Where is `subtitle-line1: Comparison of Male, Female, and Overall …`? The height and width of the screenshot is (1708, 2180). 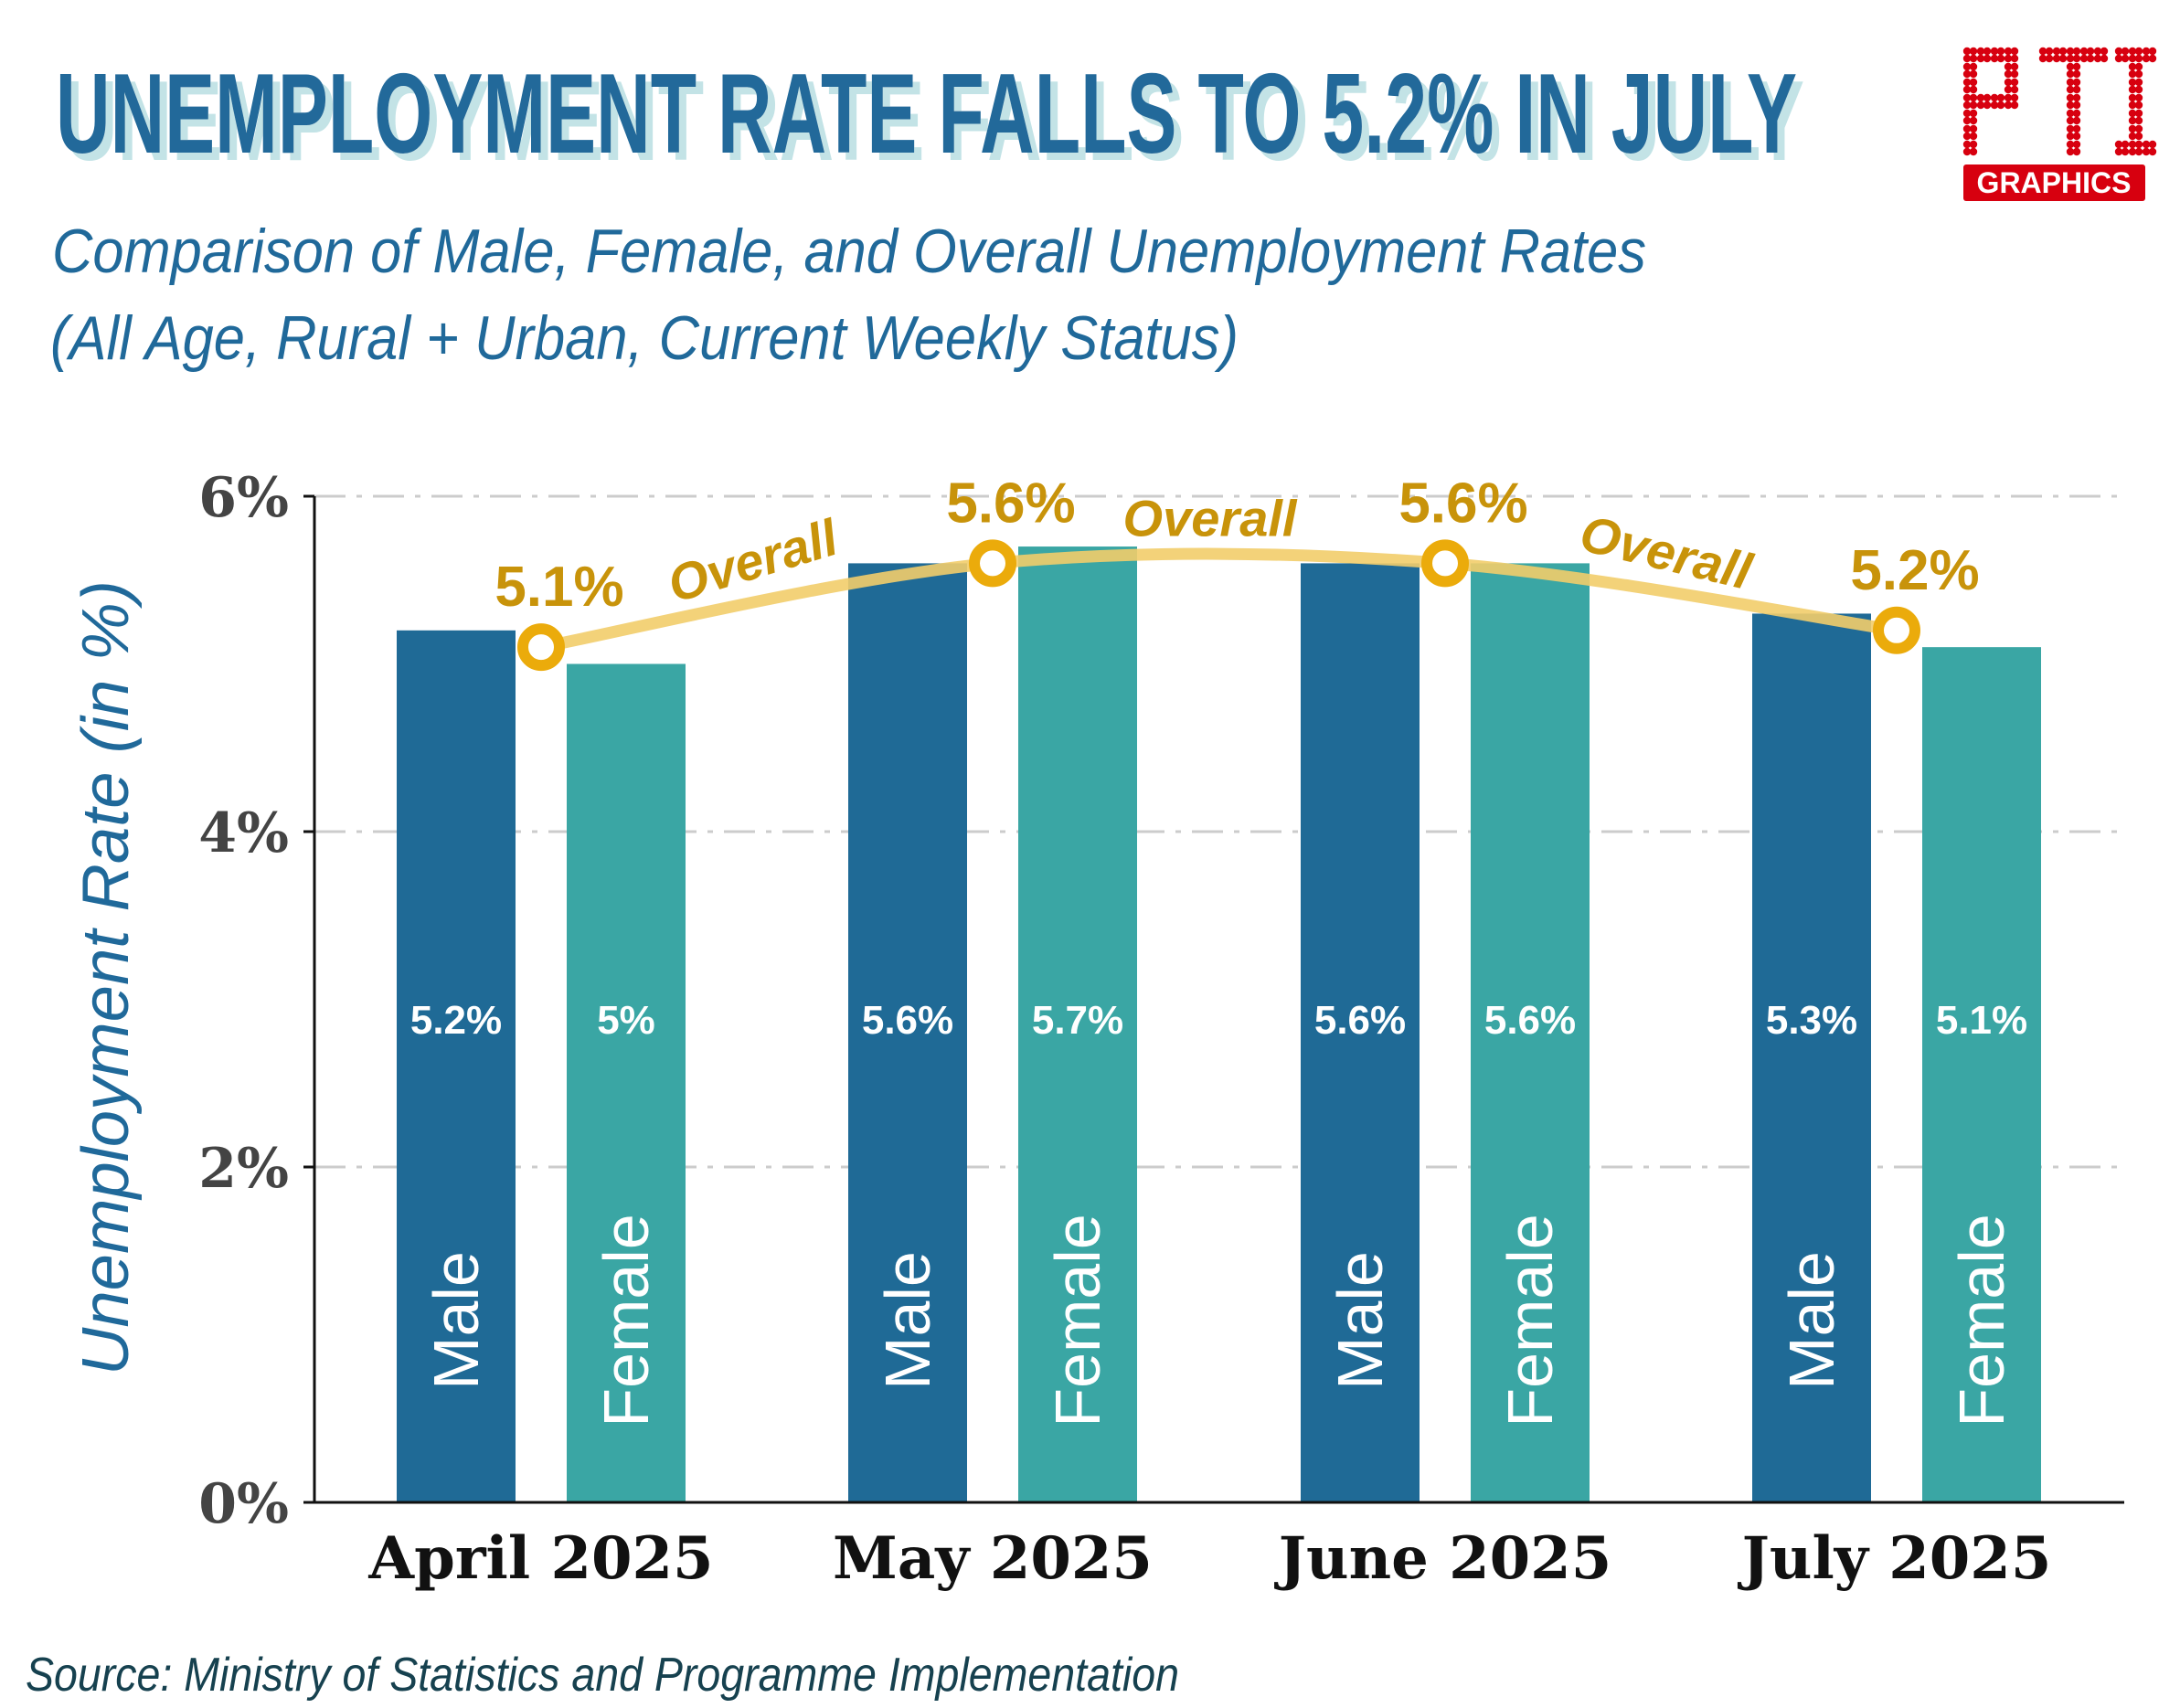
subtitle-line1: Comparison of Male, Female, and Overall … is located at coordinates (849, 251).